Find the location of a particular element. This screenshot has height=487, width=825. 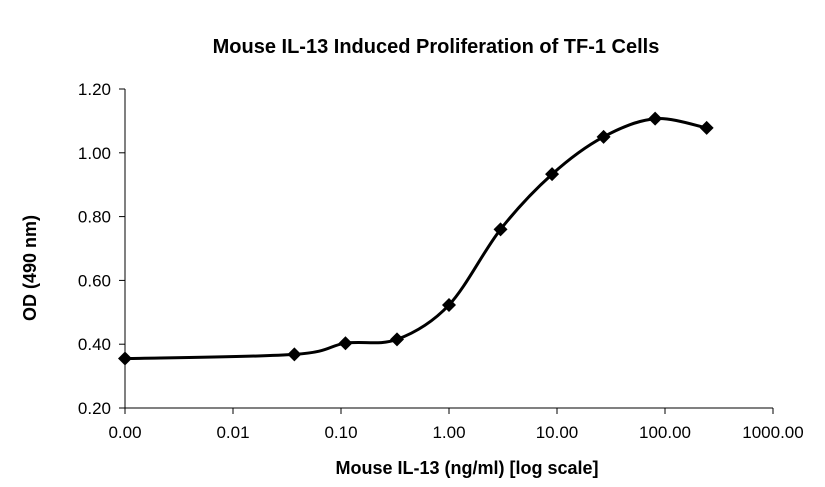

x-tick-labels: 0.00 0.01 0.10 1.00 10.00 100.00 1000.00 is located at coordinates (456, 425).